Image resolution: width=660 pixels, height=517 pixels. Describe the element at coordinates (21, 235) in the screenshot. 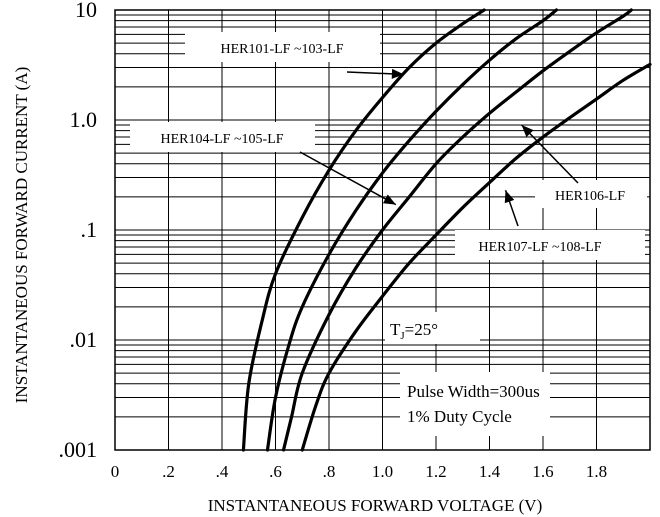

I see `y-axis-label: INSTANTANEOUS FORWARD CURRENT (A)` at that location.